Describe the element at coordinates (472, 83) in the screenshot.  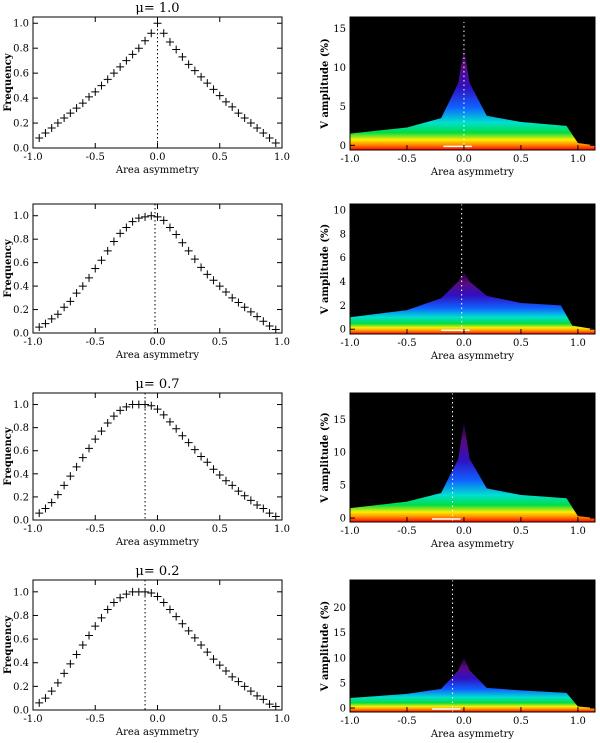
I see `plot-frame` at that location.